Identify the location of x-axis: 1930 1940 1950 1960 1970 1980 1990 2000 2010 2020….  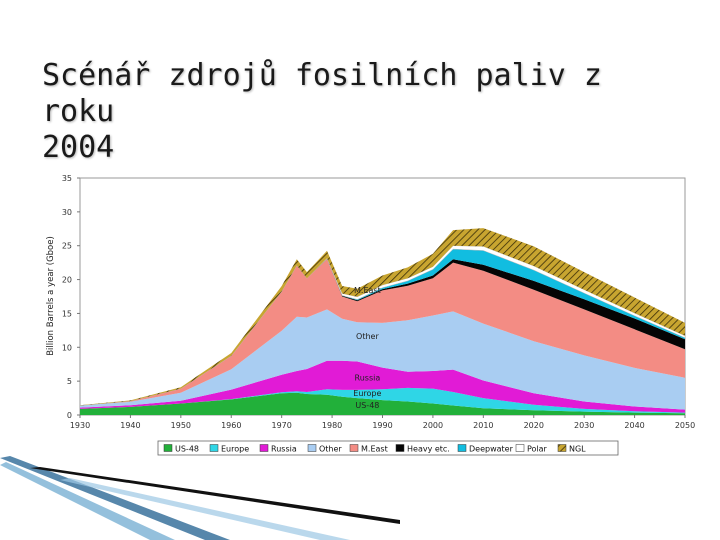
(382, 422).